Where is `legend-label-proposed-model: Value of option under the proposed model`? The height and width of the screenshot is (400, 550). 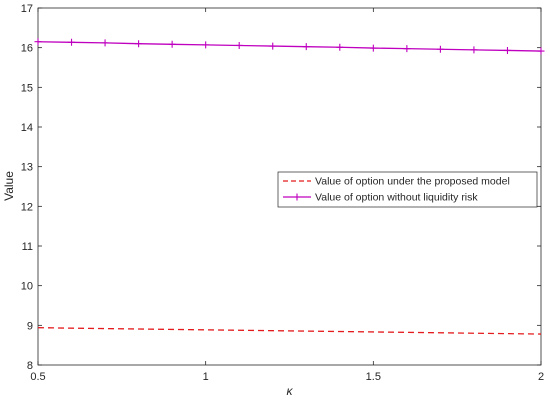
legend-label-proposed-model: Value of option under the proposed model is located at coordinates (412, 182).